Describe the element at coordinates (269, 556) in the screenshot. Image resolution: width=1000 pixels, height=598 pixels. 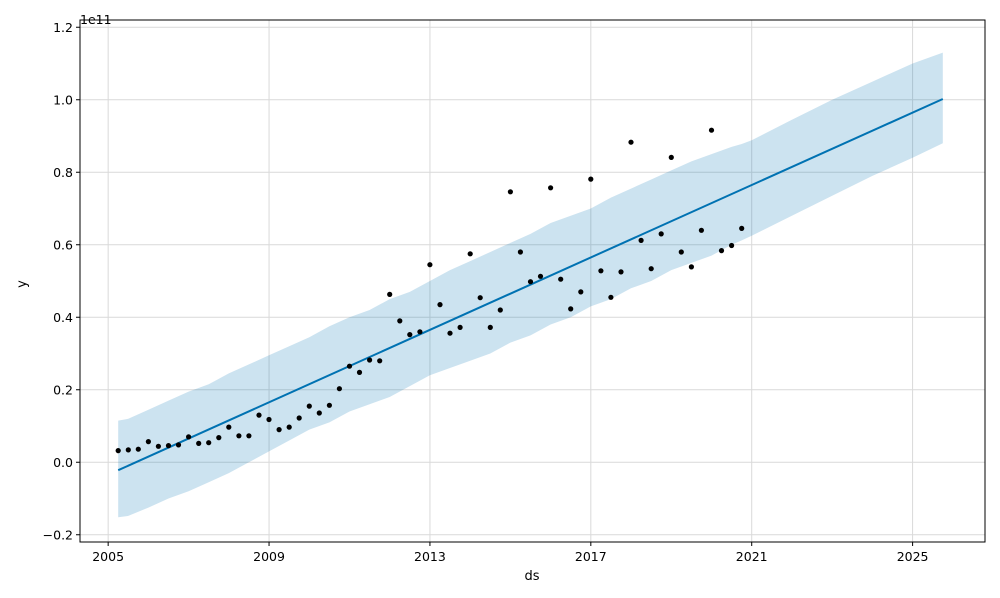
I see `x-tick-label: 2009` at that location.